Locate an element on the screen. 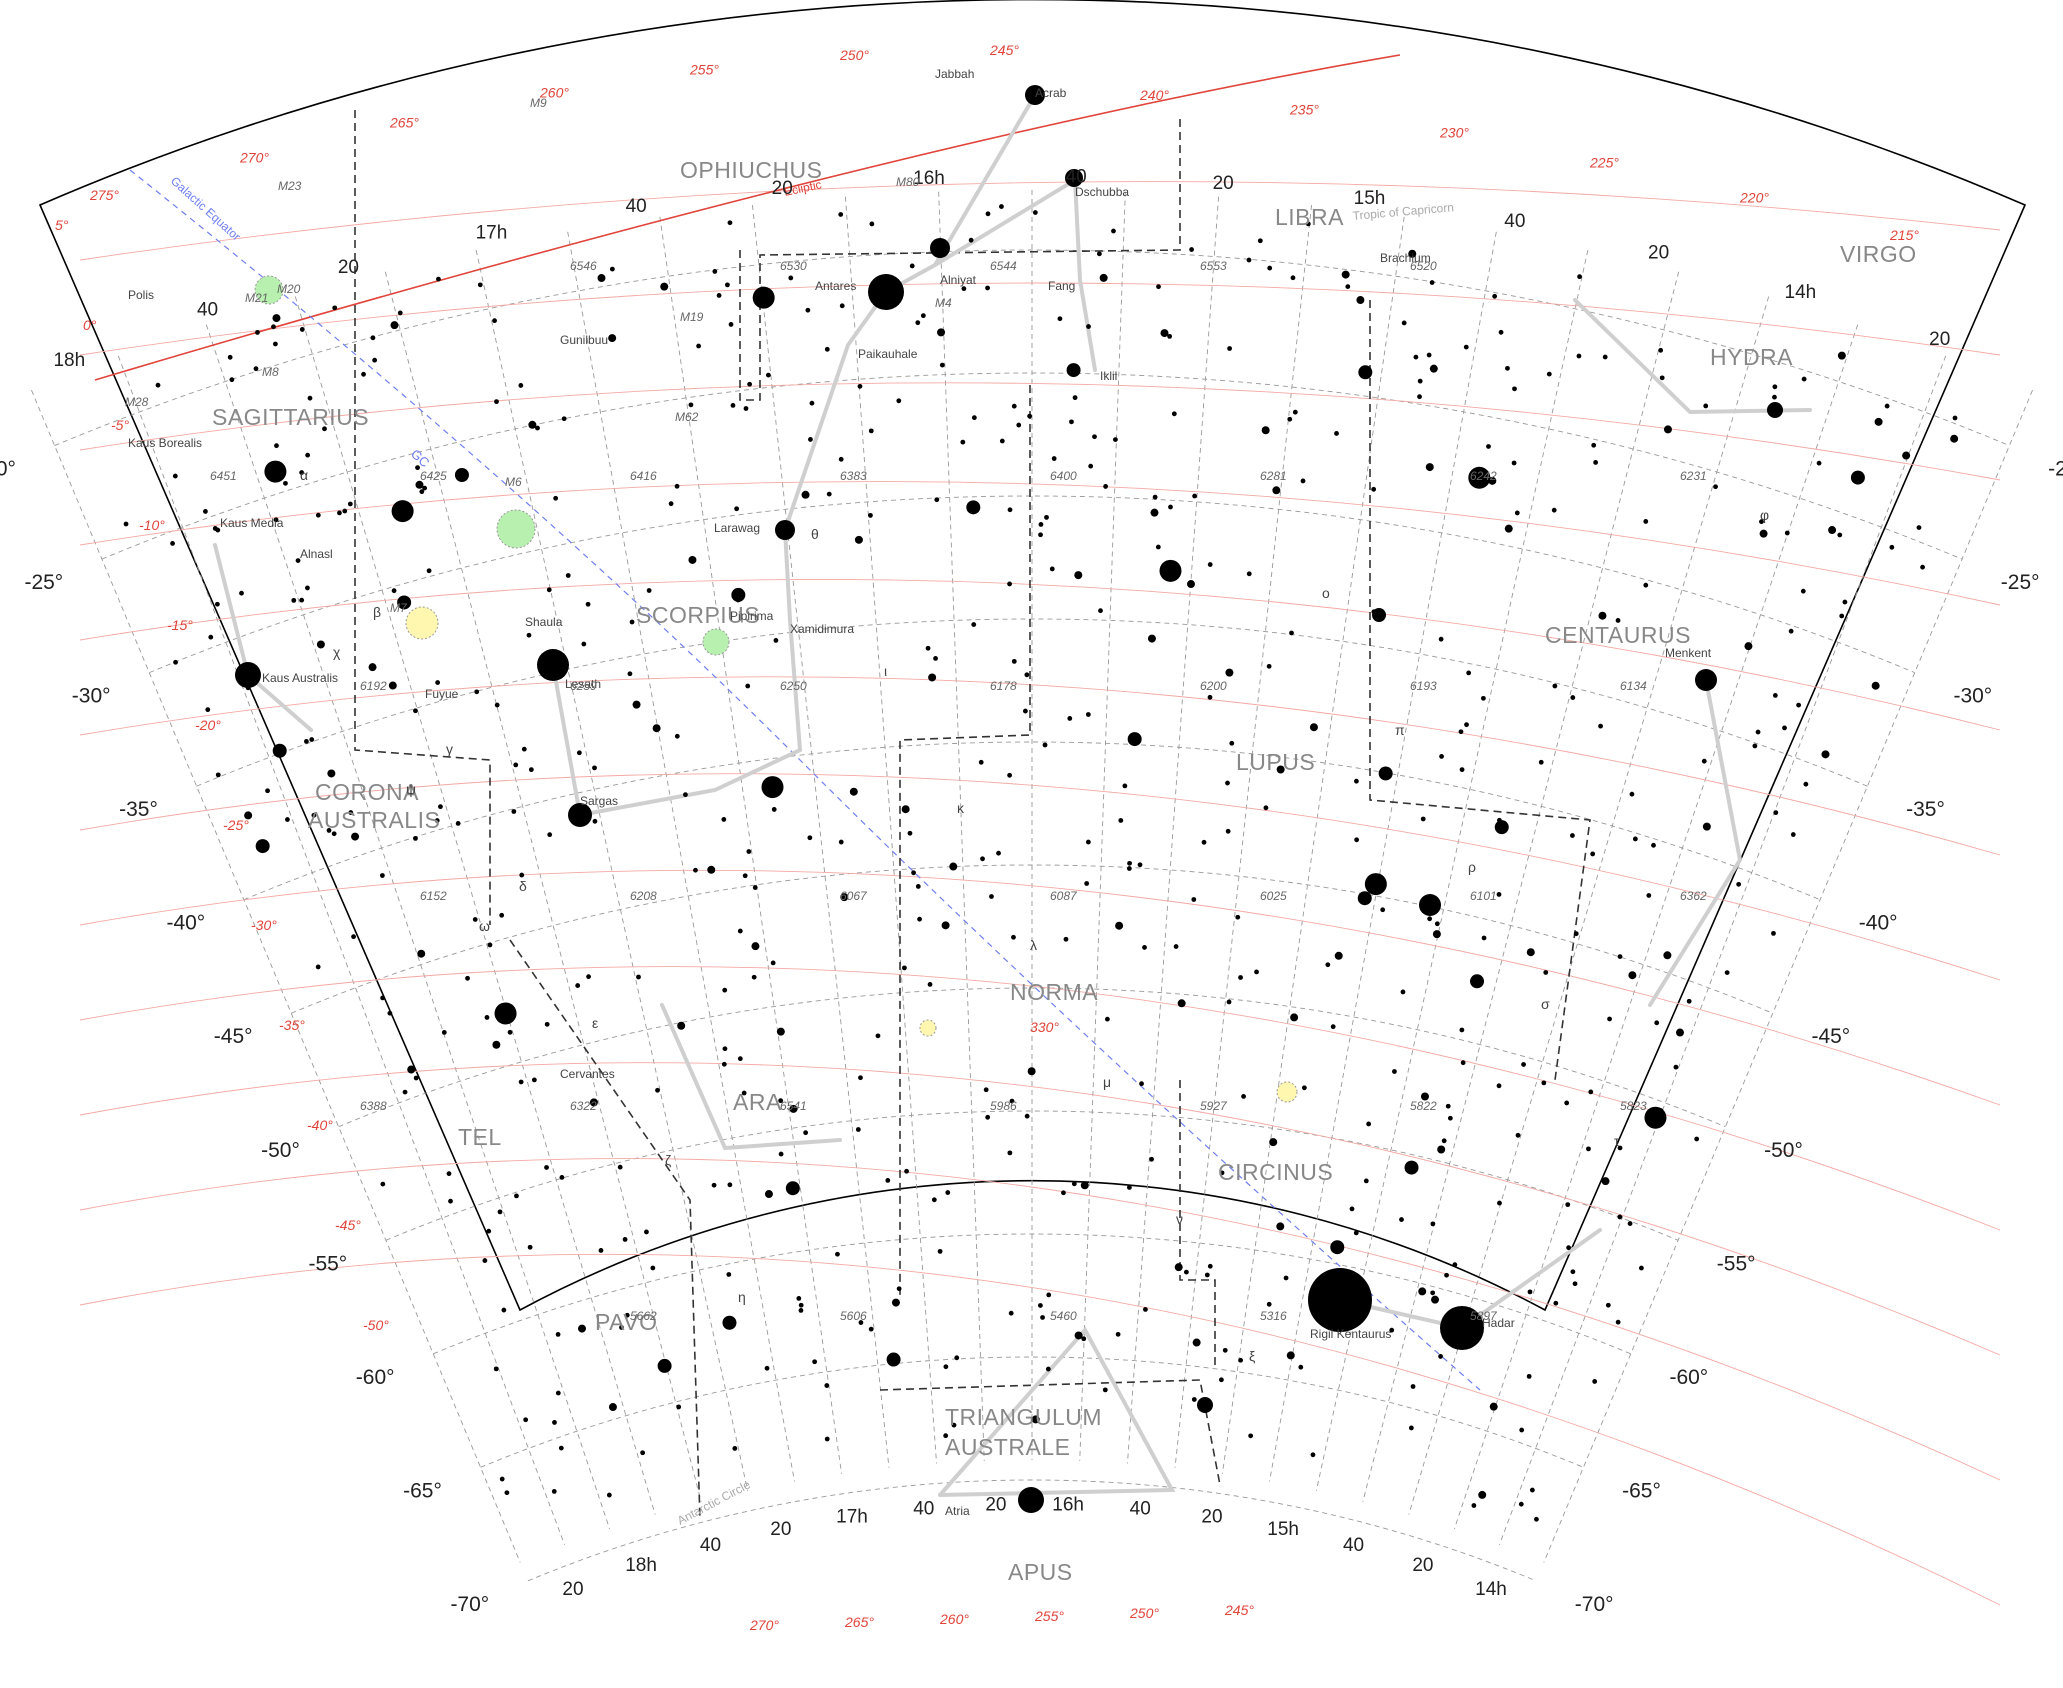  star-name-label: Hadar is located at coordinates (1498, 1323).